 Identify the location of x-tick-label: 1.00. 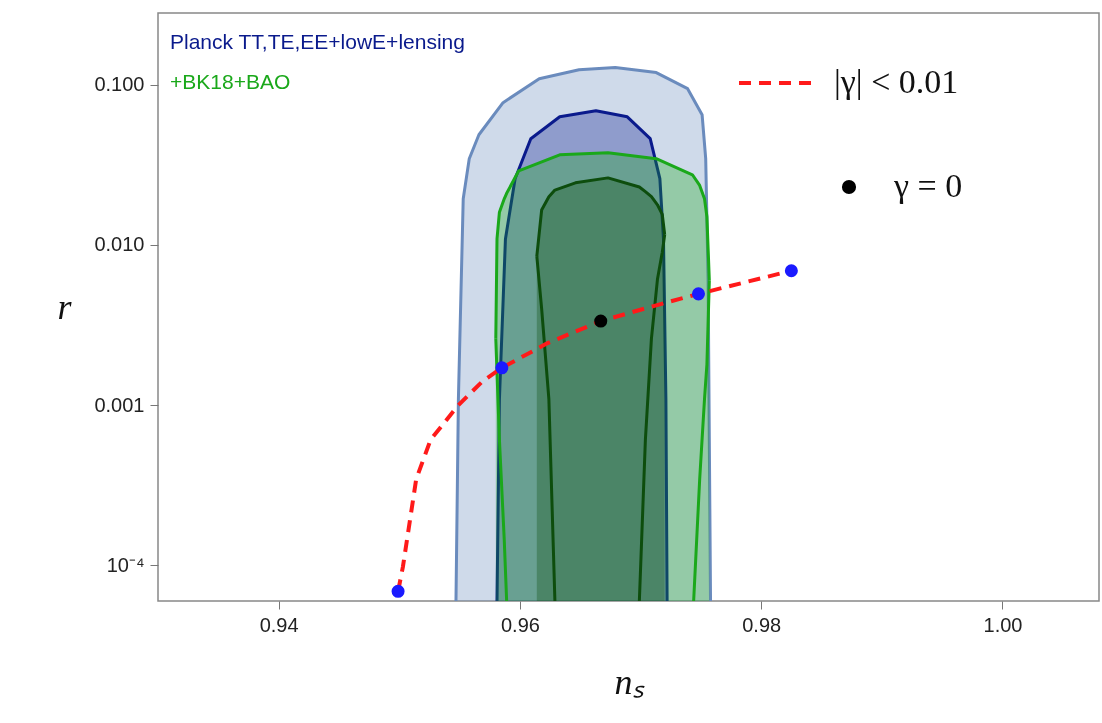
(1003, 624).